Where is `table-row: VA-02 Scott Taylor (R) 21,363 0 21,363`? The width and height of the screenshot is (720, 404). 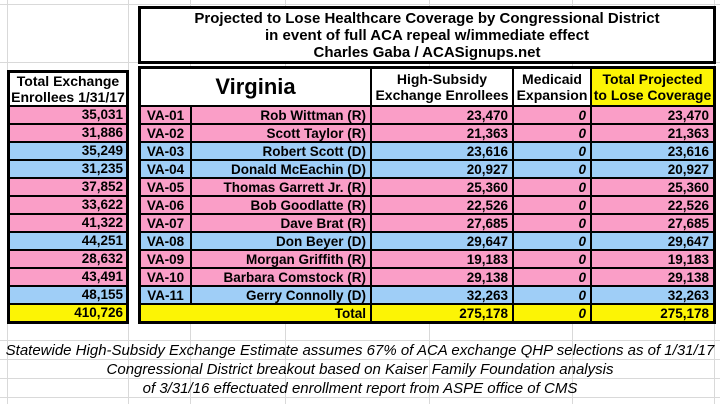
table-row: VA-02 Scott Taylor (R) 21,363 0 21,363 is located at coordinates (427, 134).